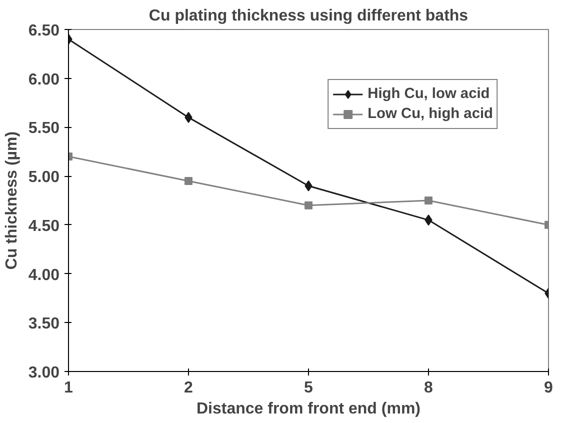 The width and height of the screenshot is (564, 423). Describe the element at coordinates (69, 388) in the screenshot. I see `x-tick-label: 1` at that location.